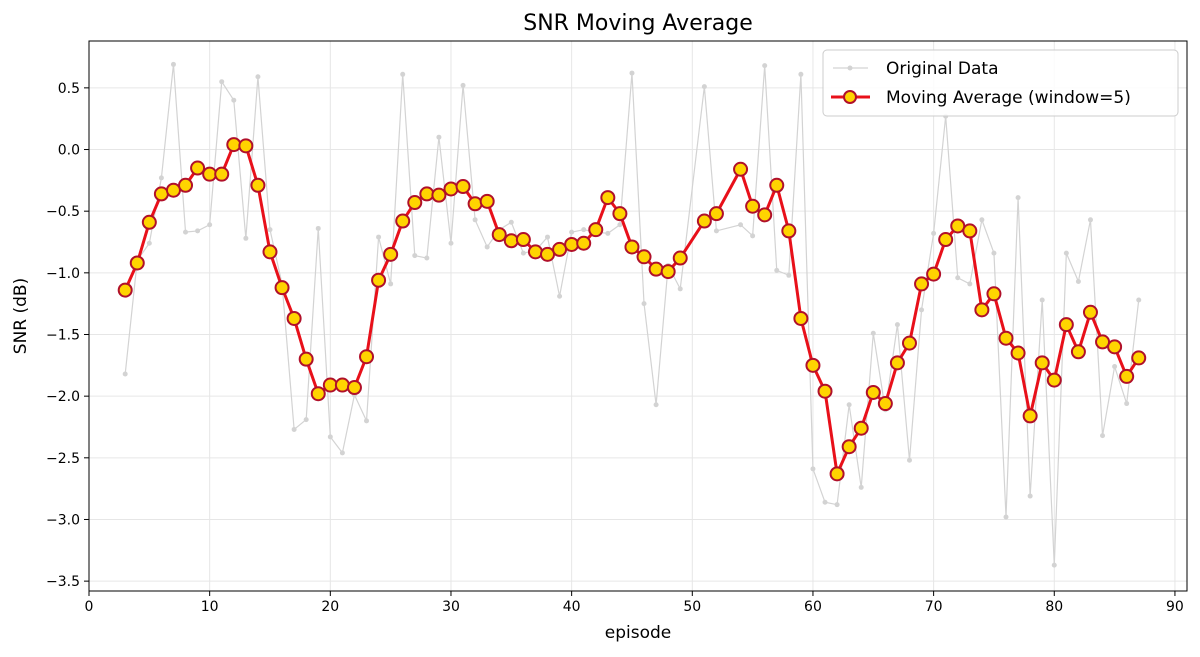 The image size is (1200, 657). What do you see at coordinates (813, 607) in the screenshot?
I see `x-tick-label: 60` at bounding box center [813, 607].